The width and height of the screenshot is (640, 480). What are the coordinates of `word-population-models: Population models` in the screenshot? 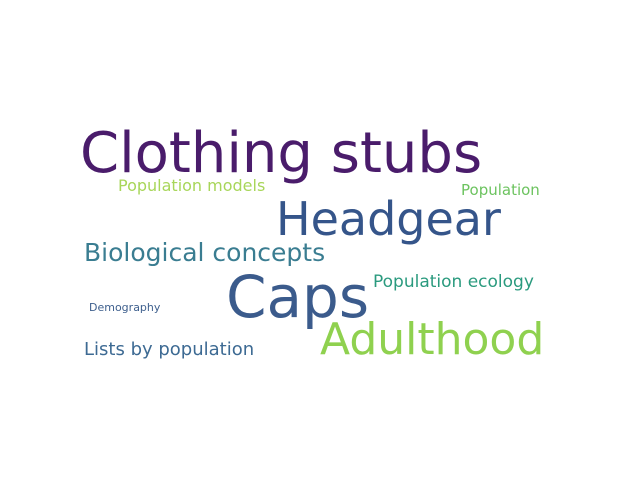 It's located at (192, 185).